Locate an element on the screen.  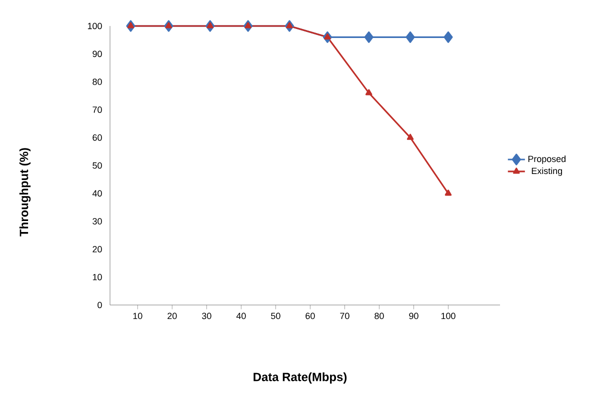
y-tick-label: 90 is located at coordinates (97, 54).